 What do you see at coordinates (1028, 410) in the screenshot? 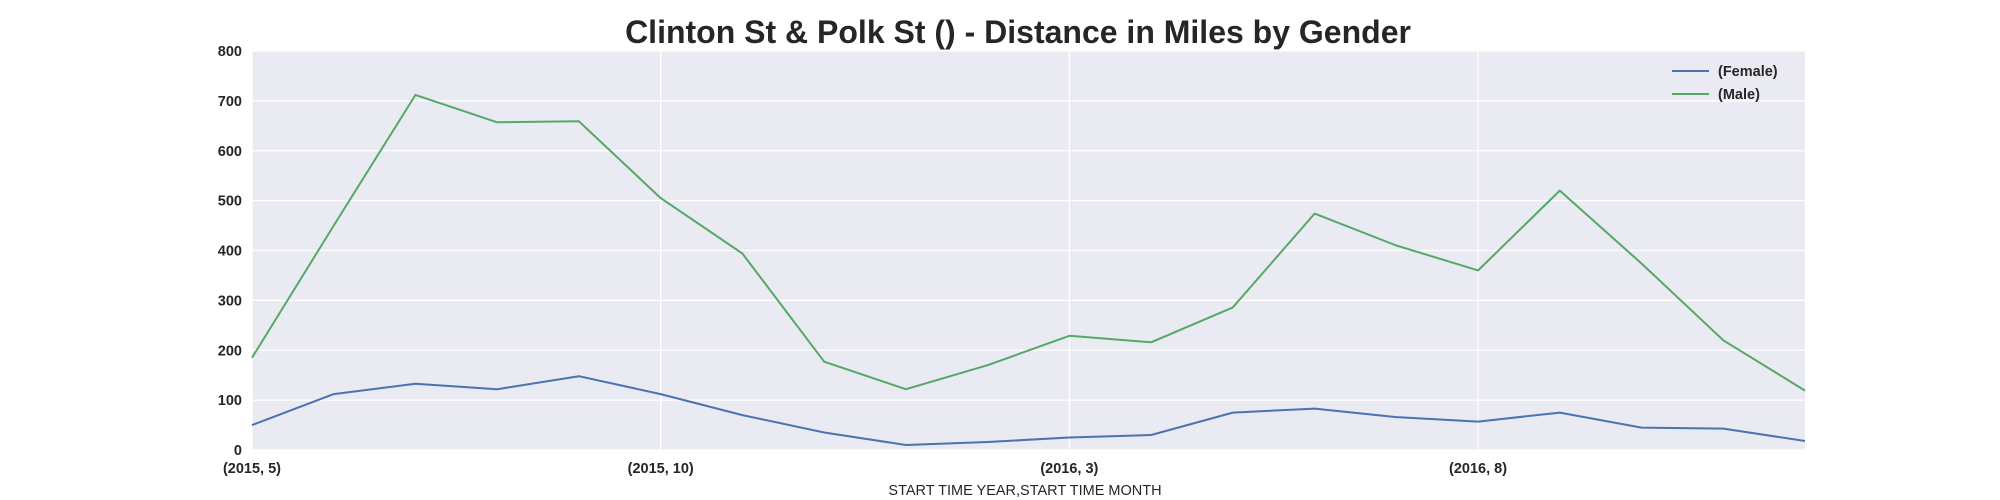
I see `series-line-female` at bounding box center [1028, 410].